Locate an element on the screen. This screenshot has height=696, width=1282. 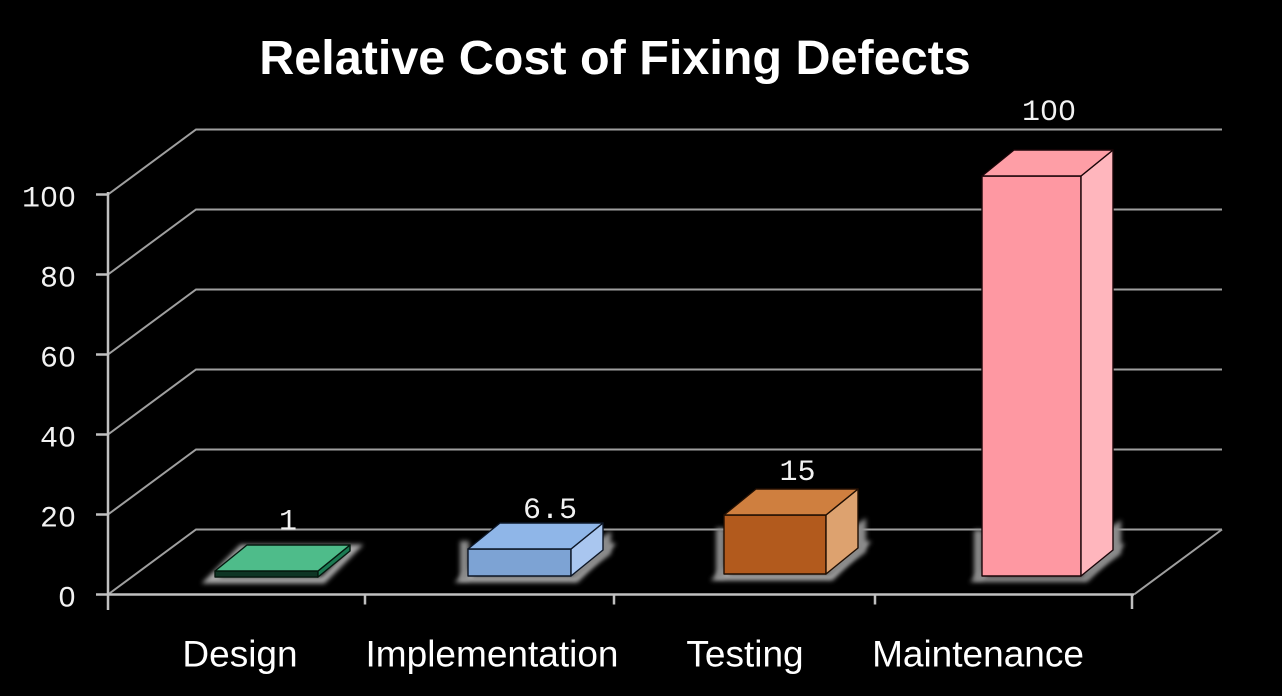
svg-text: 1 is located at coordinates (288, 523).